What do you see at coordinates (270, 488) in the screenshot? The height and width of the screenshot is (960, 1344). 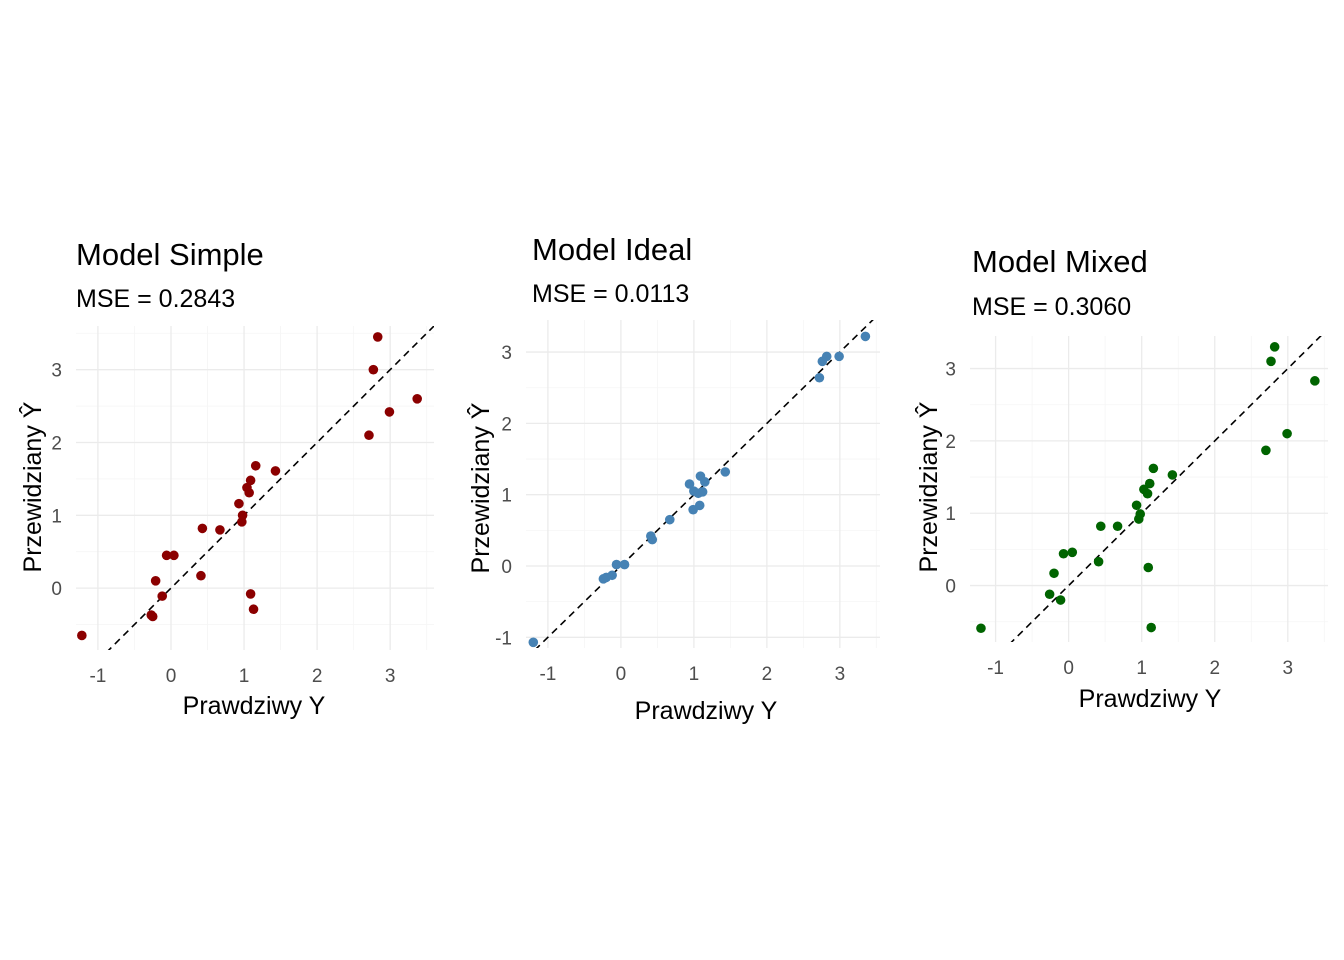 I see `reference-line` at bounding box center [270, 488].